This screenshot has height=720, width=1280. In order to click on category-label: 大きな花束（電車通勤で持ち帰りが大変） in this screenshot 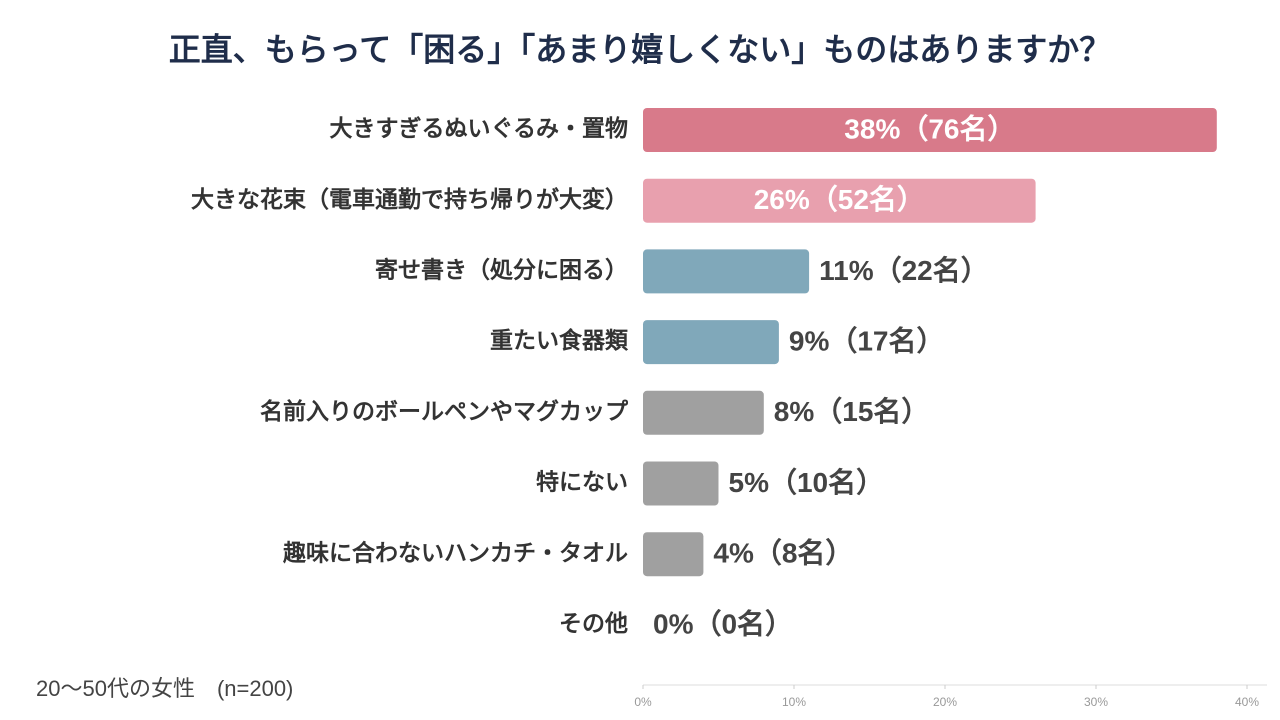, I will do `click(409, 199)`.